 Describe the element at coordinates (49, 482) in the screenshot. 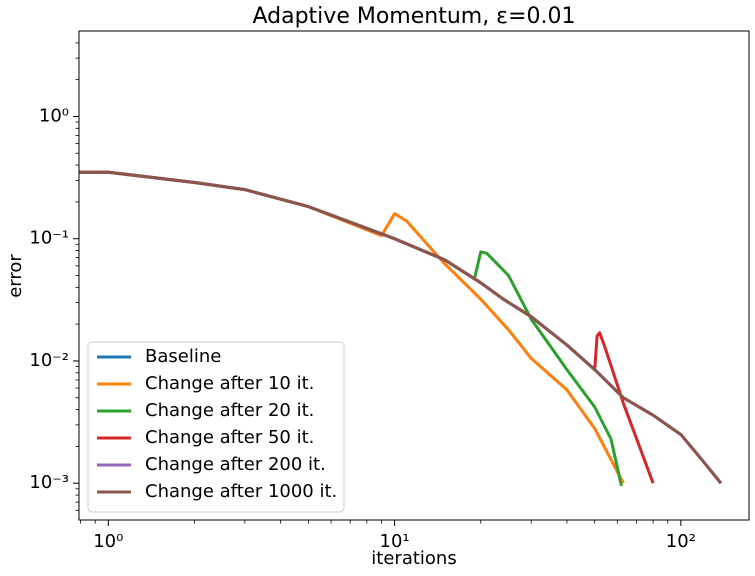

I see `y-tick-label: 10⁻³` at that location.